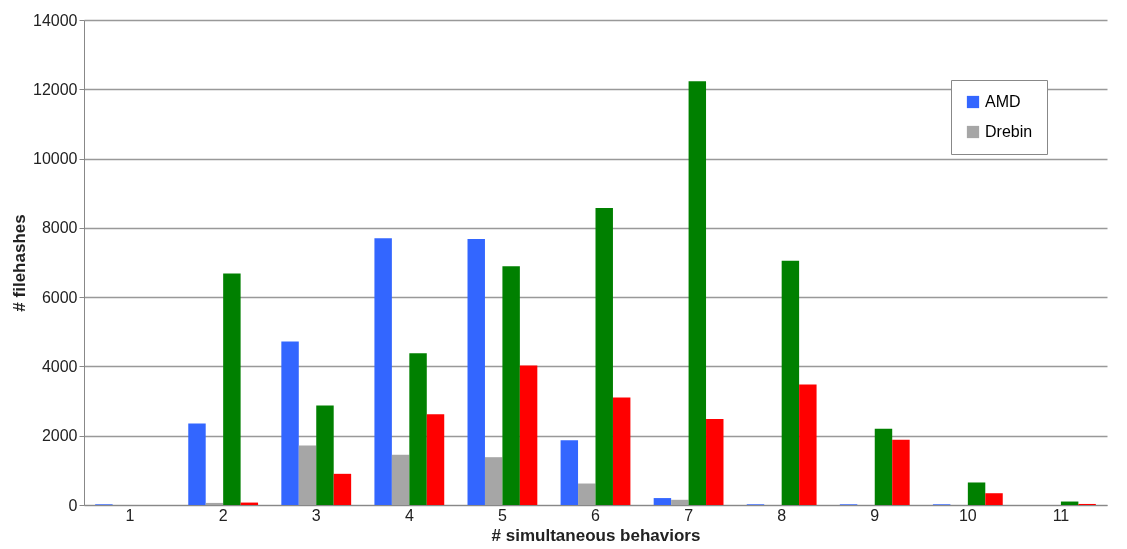 The height and width of the screenshot is (549, 1127). I want to click on x-tick-label: 6, so click(596, 515).